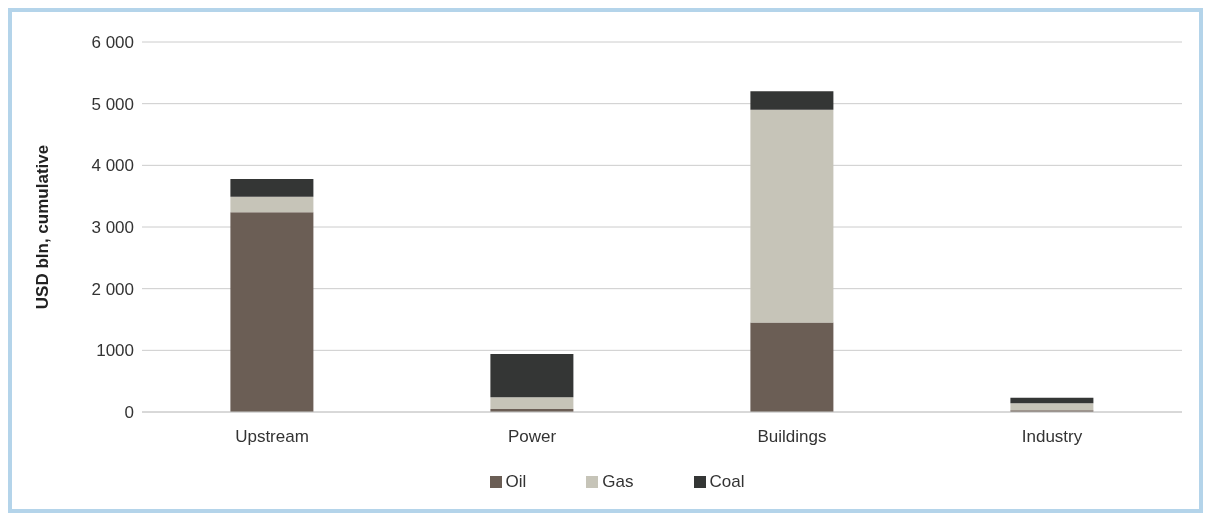 This screenshot has width=1211, height=521. What do you see at coordinates (532, 437) in the screenshot?
I see `x-tick-label: Power` at bounding box center [532, 437].